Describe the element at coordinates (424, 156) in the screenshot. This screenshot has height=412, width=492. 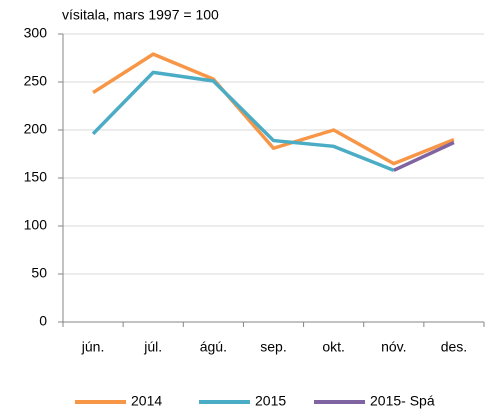
I see `series-line` at that location.